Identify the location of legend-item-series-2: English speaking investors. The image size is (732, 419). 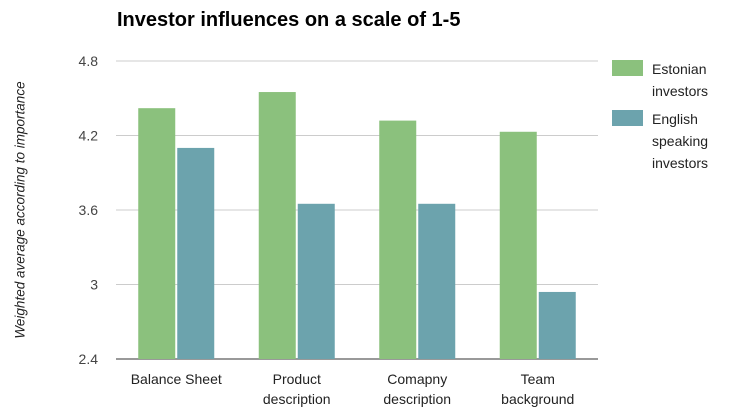
(672, 141).